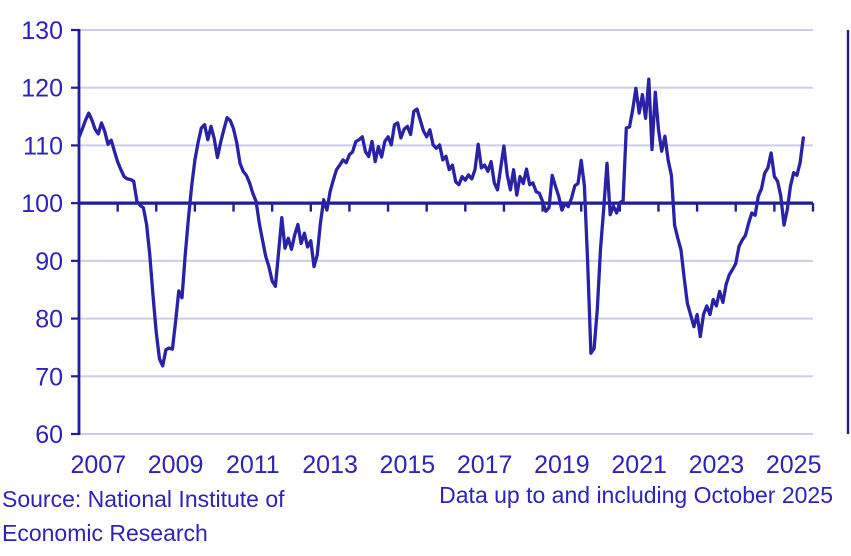 The image size is (851, 556). What do you see at coordinates (42, 204) in the screenshot?
I see `y-tick-label-100: 100` at bounding box center [42, 204].